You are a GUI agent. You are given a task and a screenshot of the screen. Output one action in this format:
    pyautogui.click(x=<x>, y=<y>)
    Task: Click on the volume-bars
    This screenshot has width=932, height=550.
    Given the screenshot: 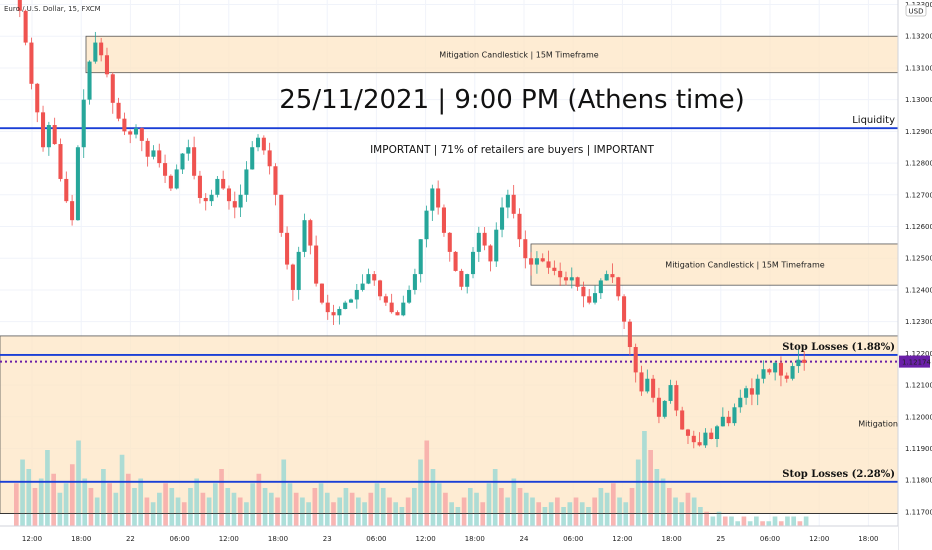 What is the action you would take?
    pyautogui.click(x=411, y=478)
    